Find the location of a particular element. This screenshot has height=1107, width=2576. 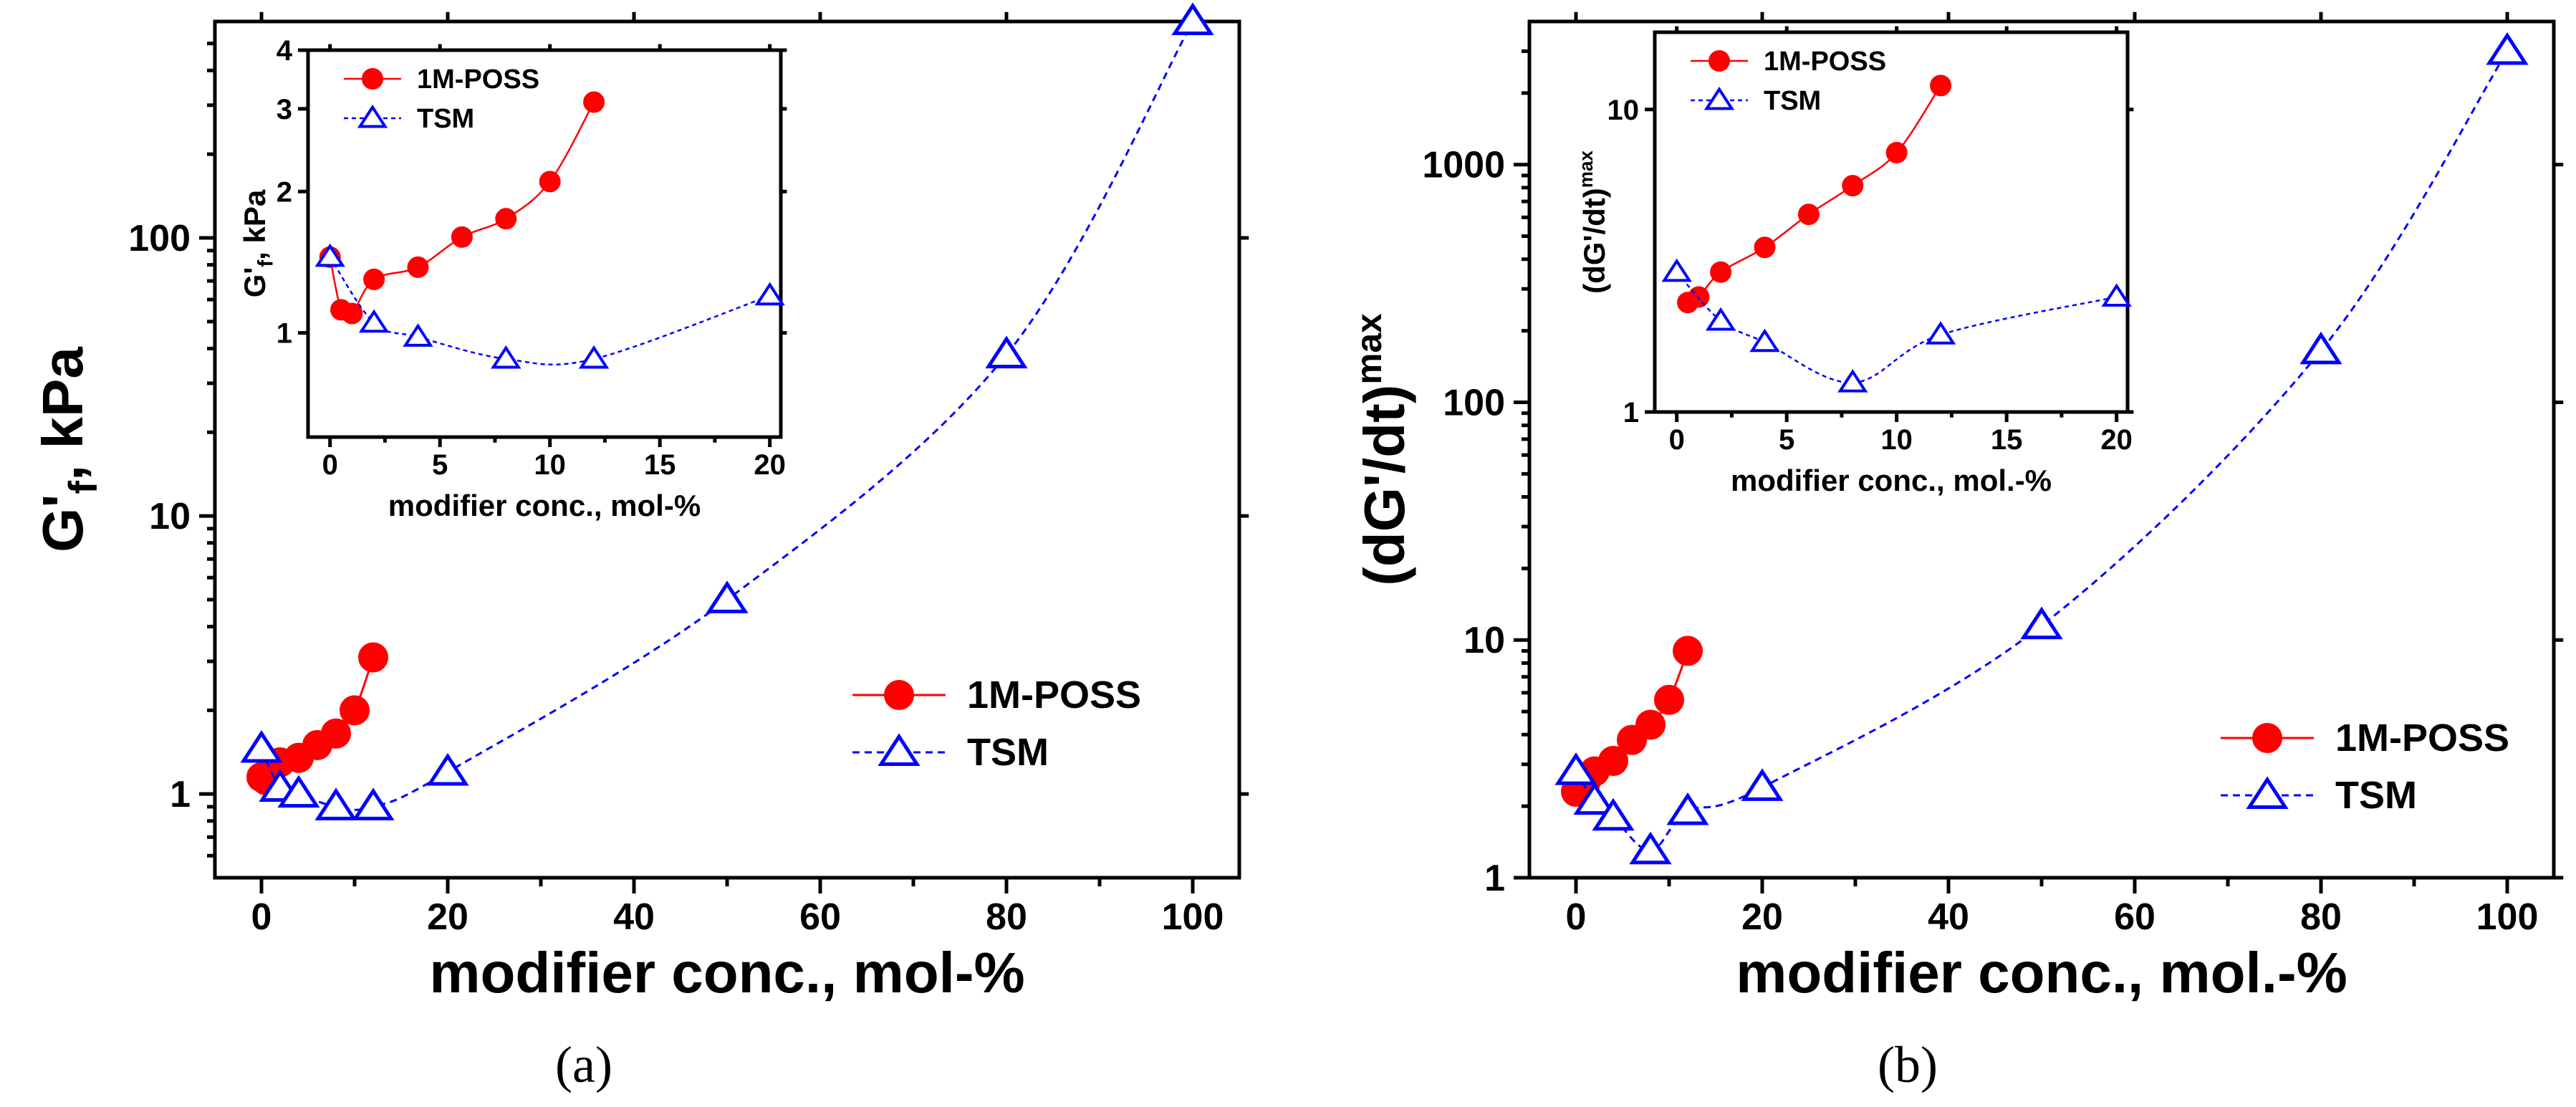

panel-a-poss-point is located at coordinates (373, 657).